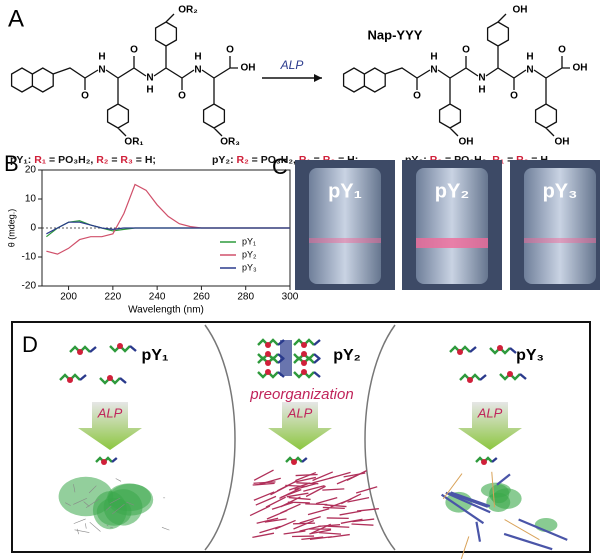  What do you see at coordinates (144, 160) in the screenshot?
I see `formula-part: = H;` at bounding box center [144, 160].